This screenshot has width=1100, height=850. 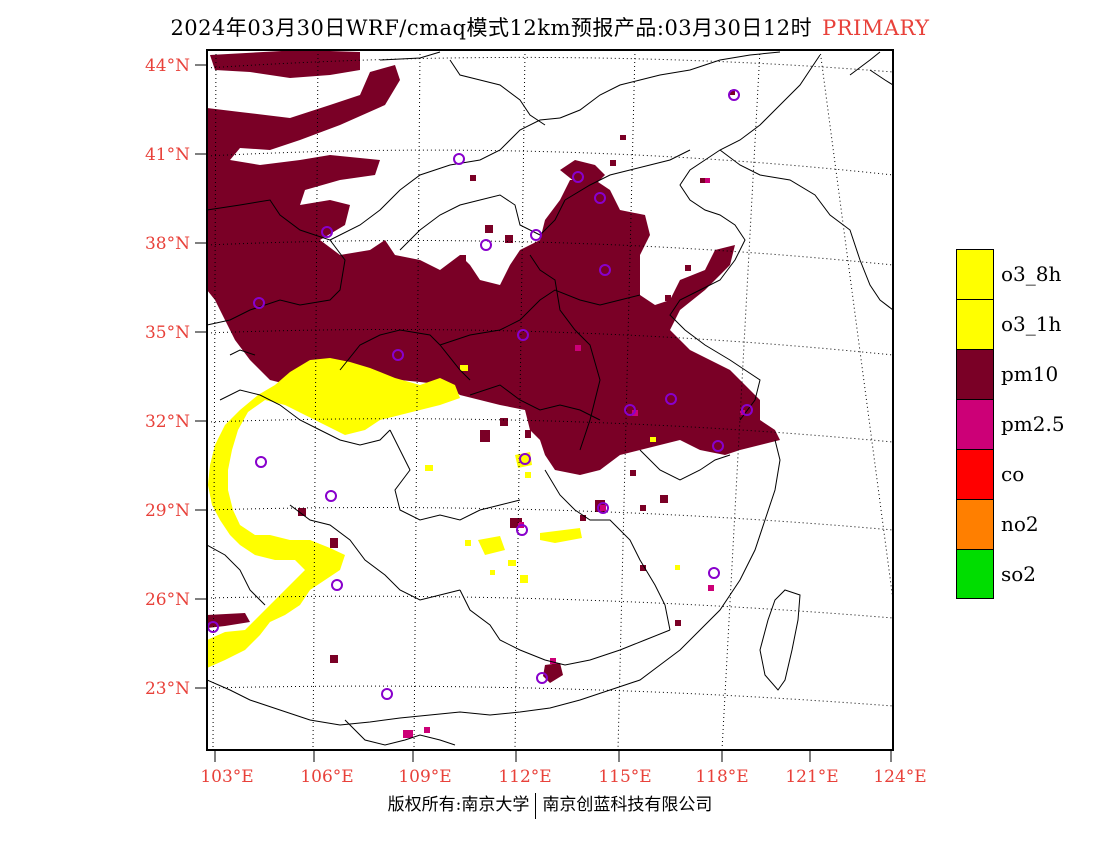 I want to click on lat-label-41: 41°N, so click(x=167, y=155).